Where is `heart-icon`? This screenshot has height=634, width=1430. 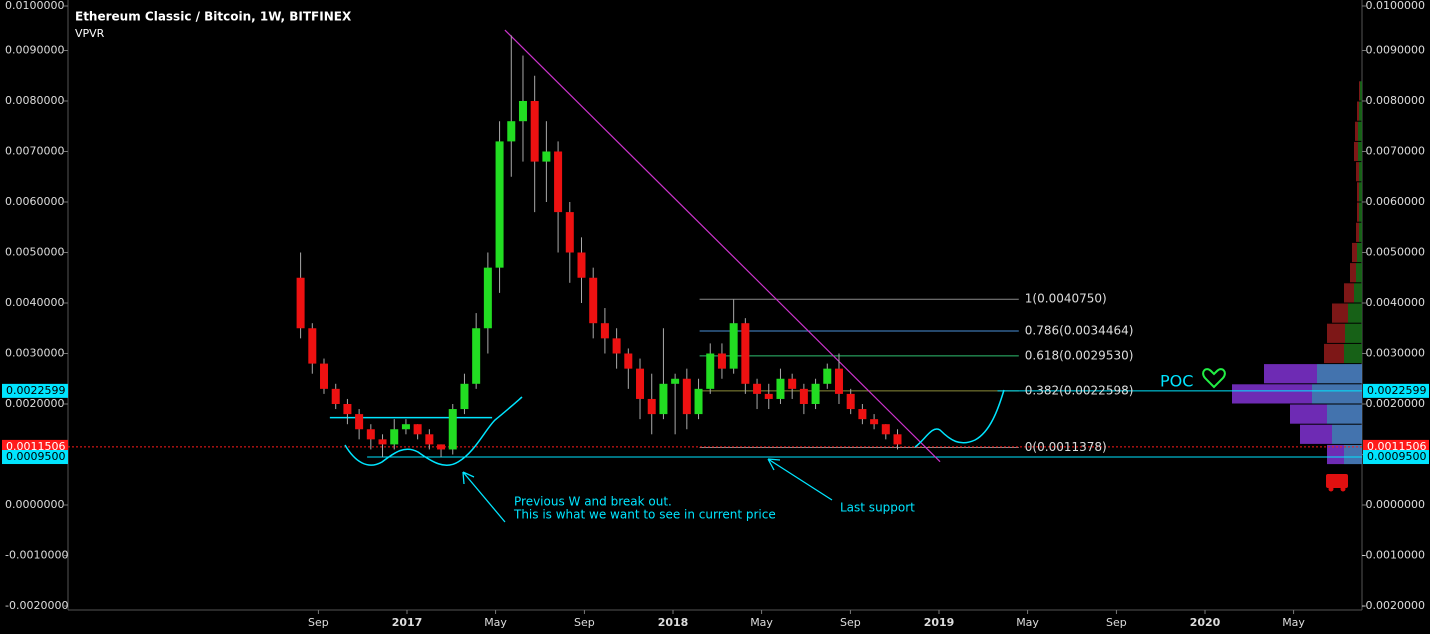
heart-icon is located at coordinates (1214, 378).